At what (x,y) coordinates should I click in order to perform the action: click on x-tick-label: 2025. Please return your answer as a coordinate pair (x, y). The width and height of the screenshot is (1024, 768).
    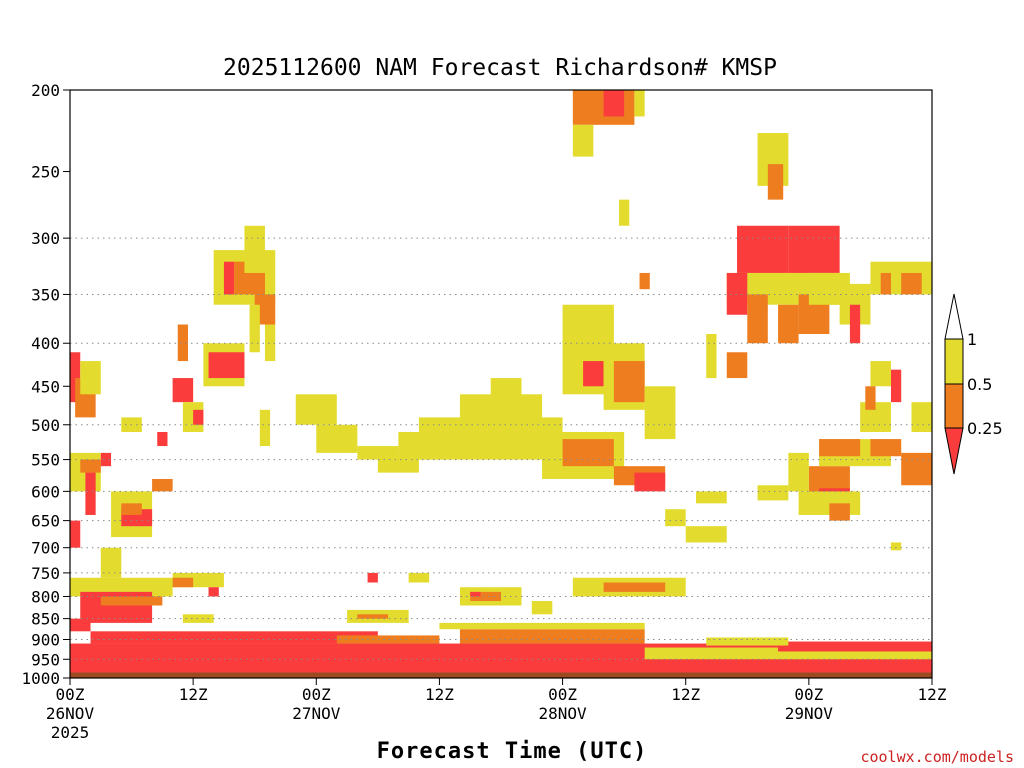
    Looking at the image, I should click on (70, 732).